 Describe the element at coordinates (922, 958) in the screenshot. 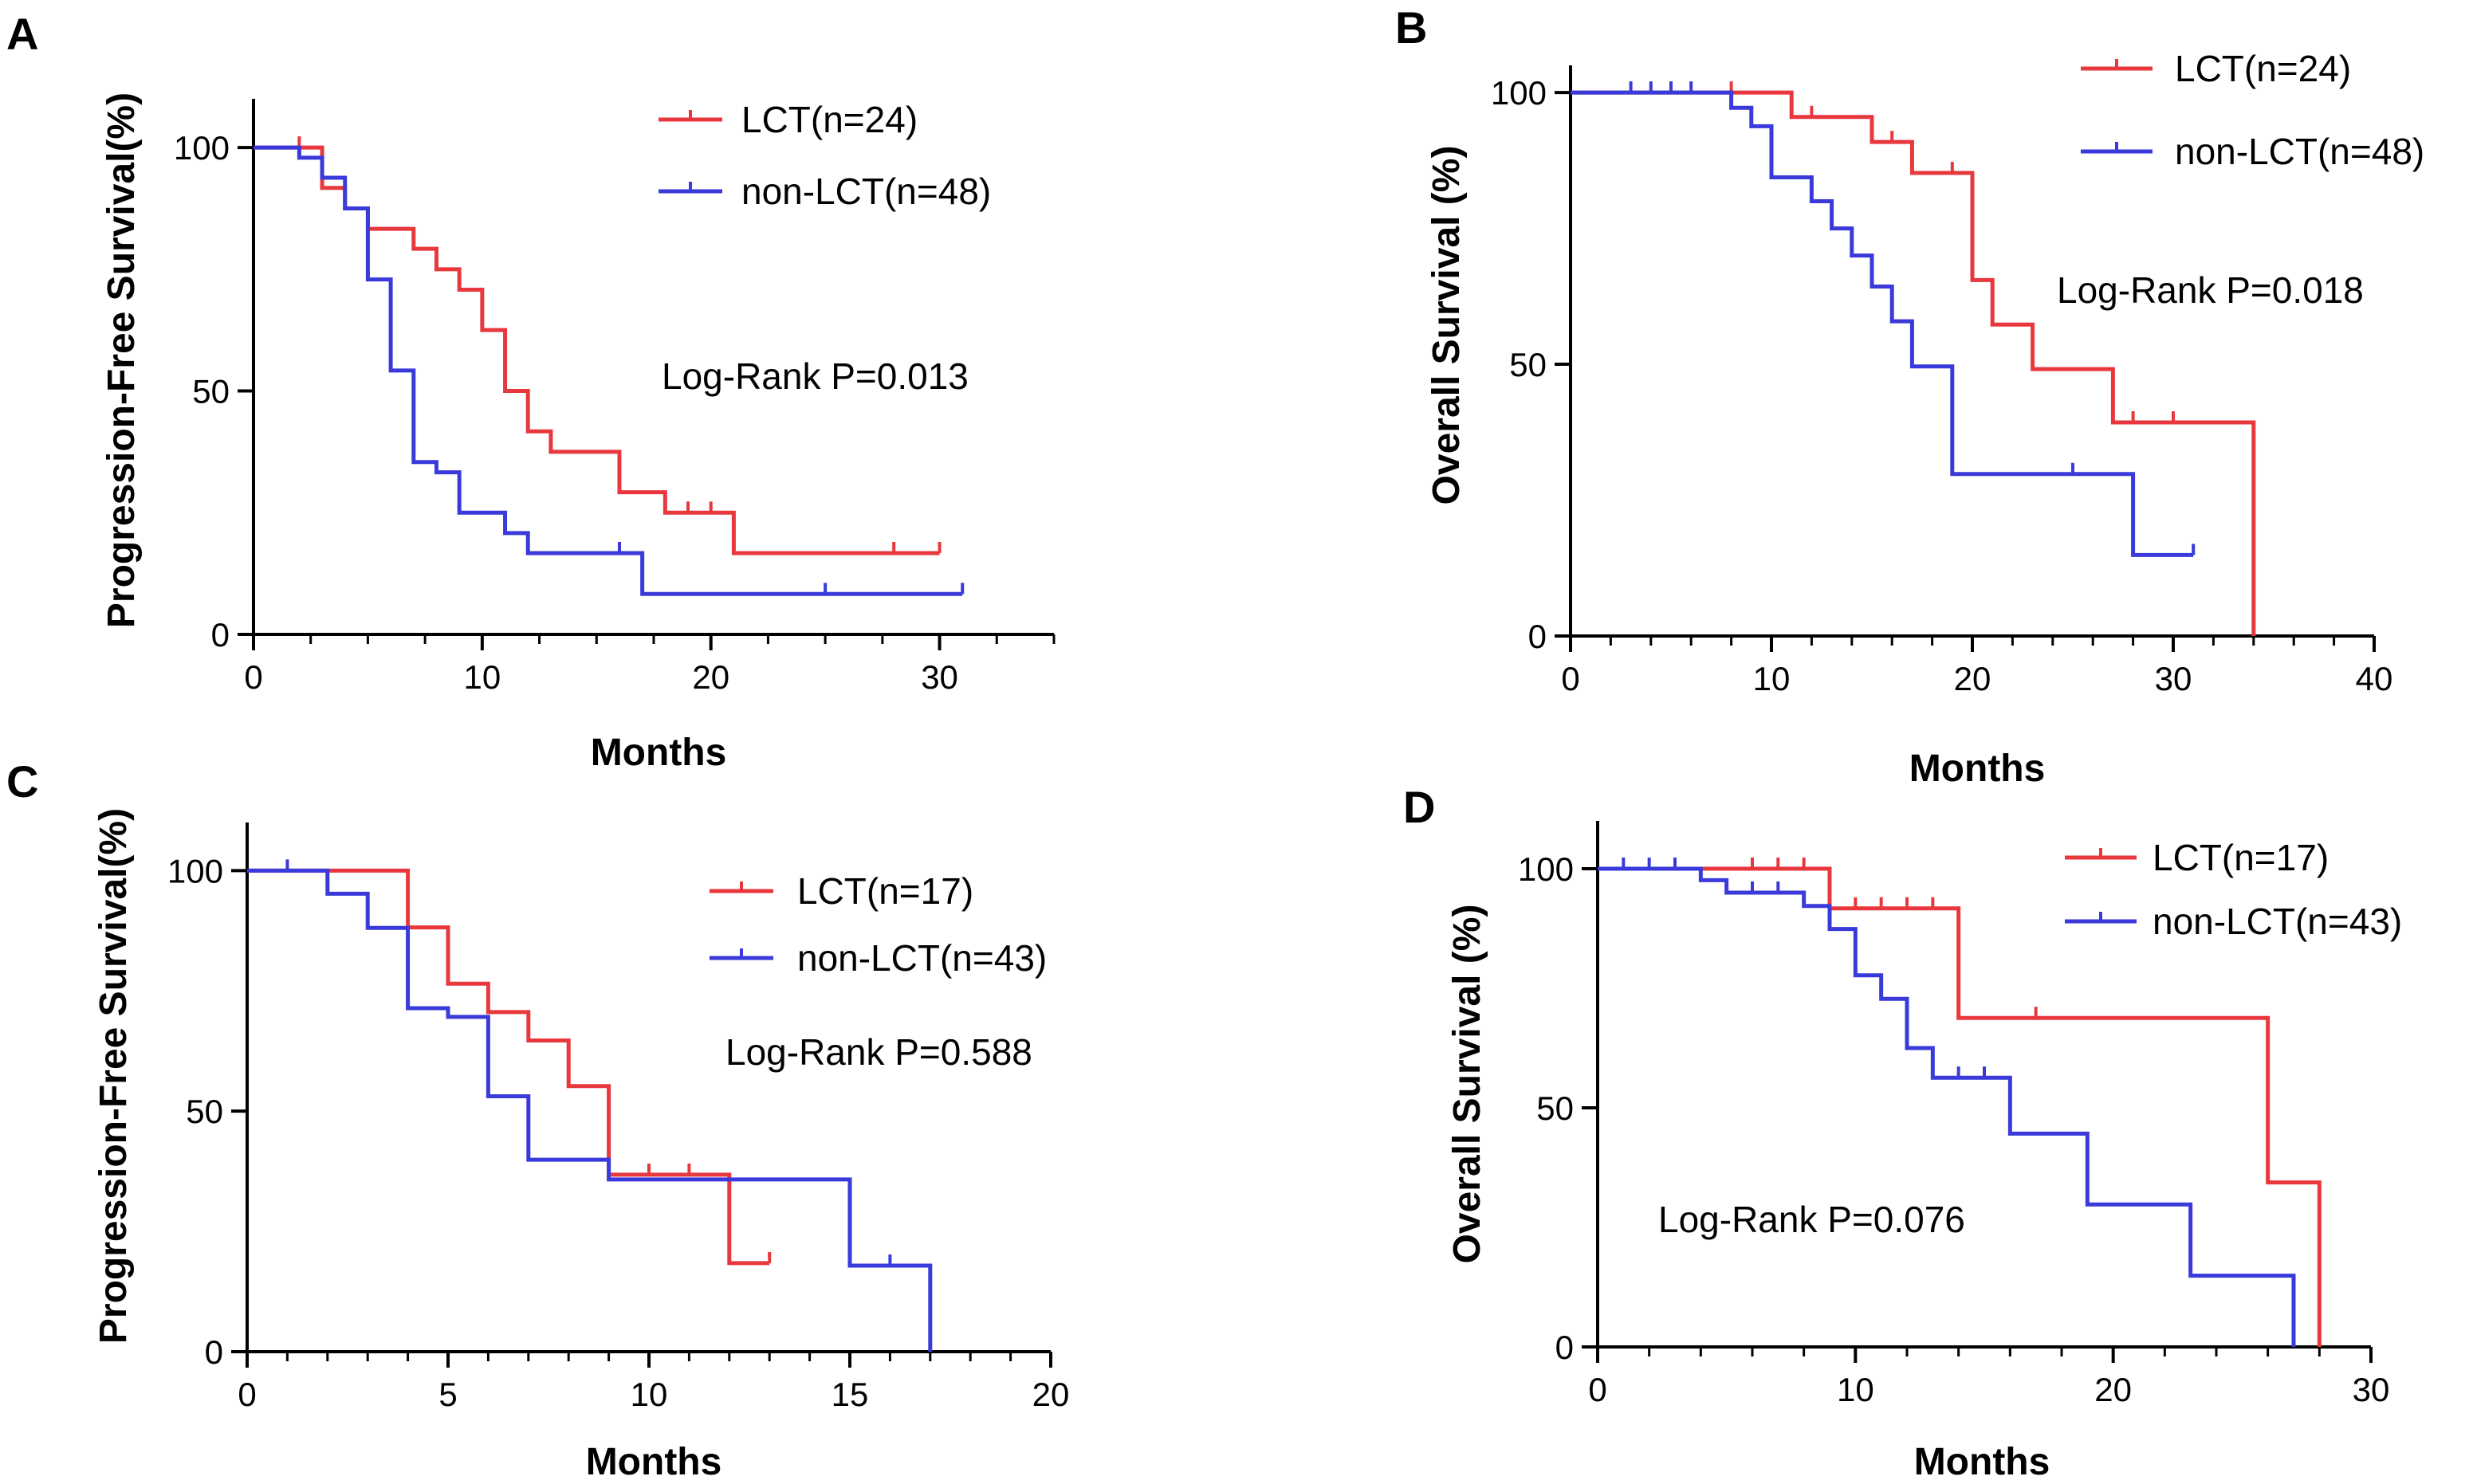

I see `legend-label-nonlct-c: non-LCT(n=43)` at that location.